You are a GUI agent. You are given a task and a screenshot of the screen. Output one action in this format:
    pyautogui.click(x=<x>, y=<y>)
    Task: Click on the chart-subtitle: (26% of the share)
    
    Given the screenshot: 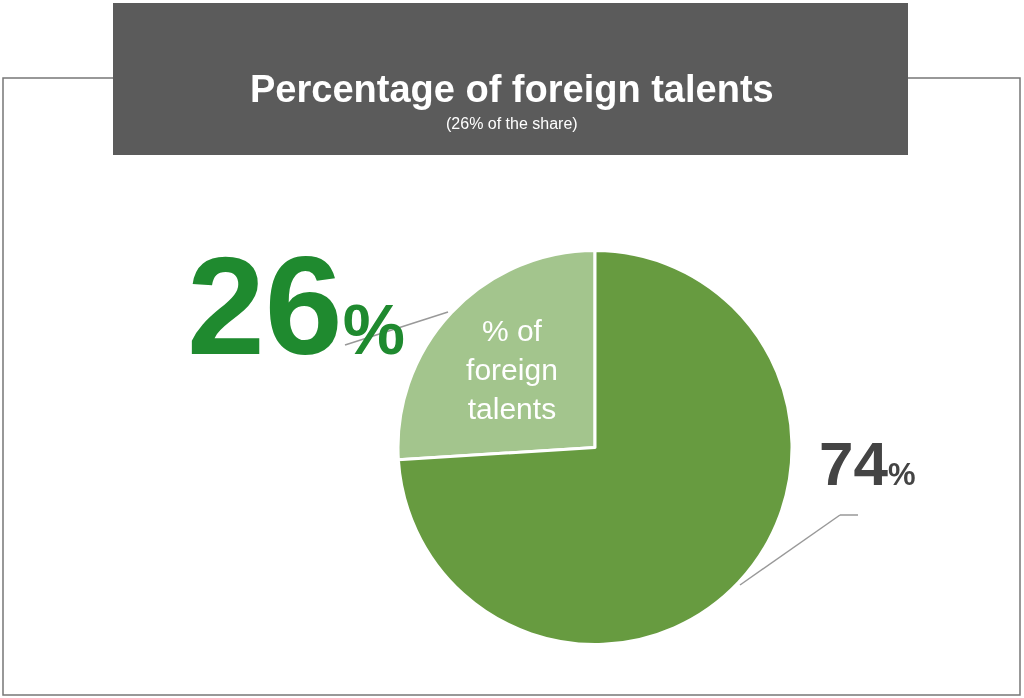 What is the action you would take?
    pyautogui.click(x=512, y=123)
    